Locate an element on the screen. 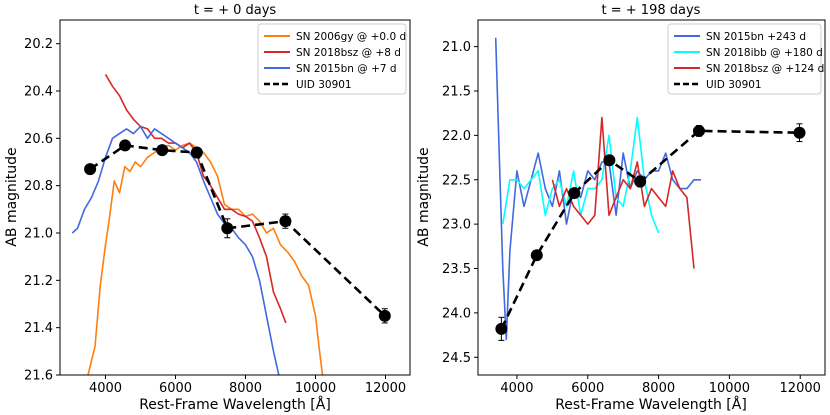 The height and width of the screenshot is (415, 830). y-tick-label: 24.0 is located at coordinates (456, 313).